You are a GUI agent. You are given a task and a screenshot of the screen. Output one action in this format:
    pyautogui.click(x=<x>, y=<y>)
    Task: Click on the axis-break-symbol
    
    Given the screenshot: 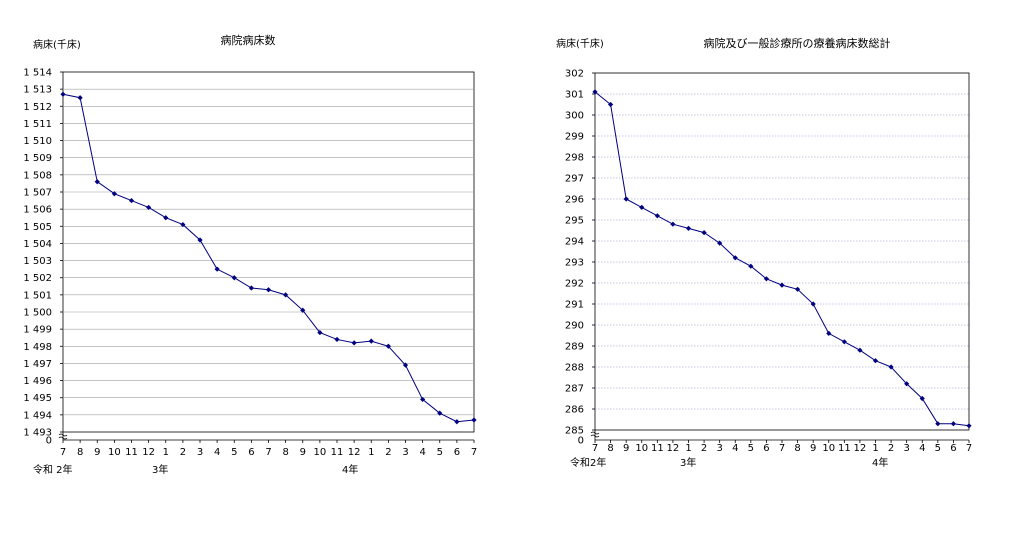 What is the action you would take?
    pyautogui.click(x=595, y=434)
    